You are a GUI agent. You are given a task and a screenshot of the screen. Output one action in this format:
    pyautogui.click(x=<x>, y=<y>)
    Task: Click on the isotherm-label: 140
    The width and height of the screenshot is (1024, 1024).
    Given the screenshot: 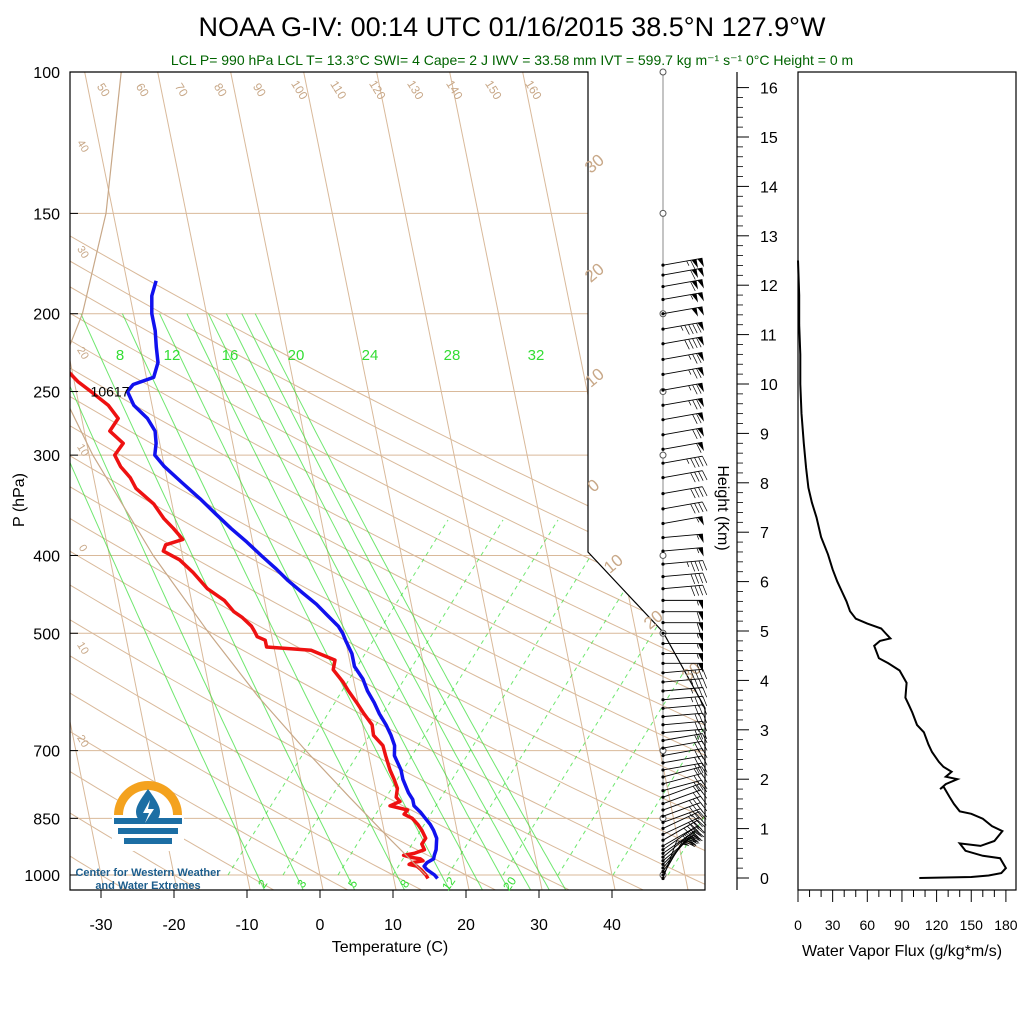 What is the action you would take?
    pyautogui.click(x=454, y=90)
    